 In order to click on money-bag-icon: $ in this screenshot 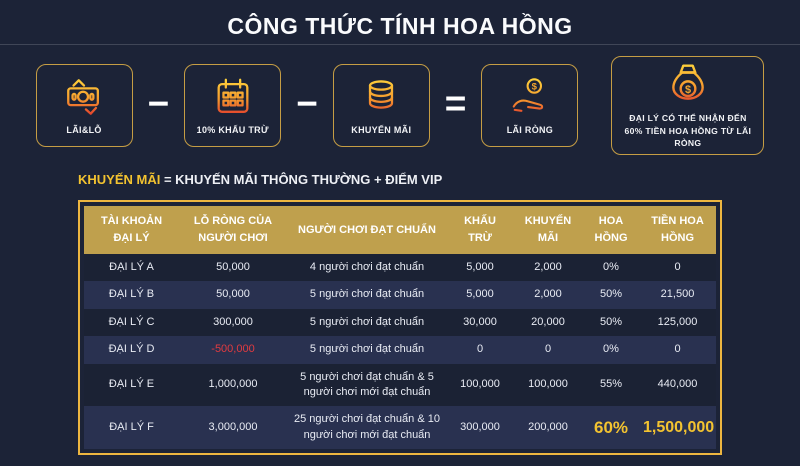, I will do `click(688, 84)`.